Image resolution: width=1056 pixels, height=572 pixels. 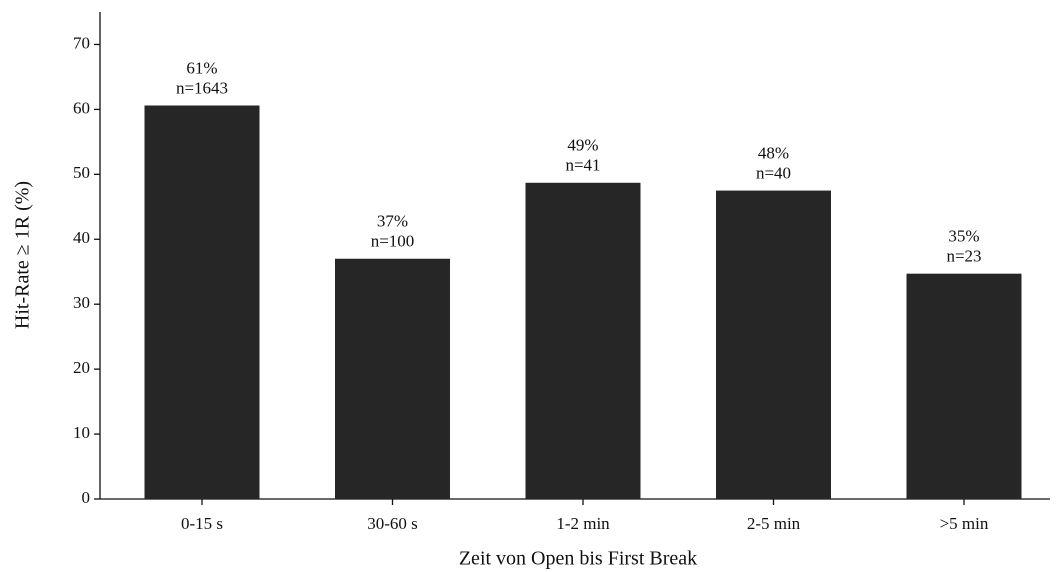 What do you see at coordinates (774, 523) in the screenshot?
I see `x-tick-label: 2-5 min` at bounding box center [774, 523].